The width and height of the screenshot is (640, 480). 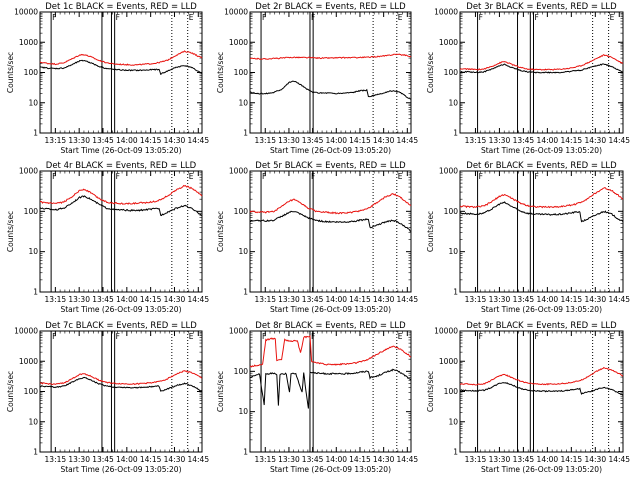 I want to click on chart-title: Det 7c BLACK = Events, RED = LLD, so click(x=121, y=326).